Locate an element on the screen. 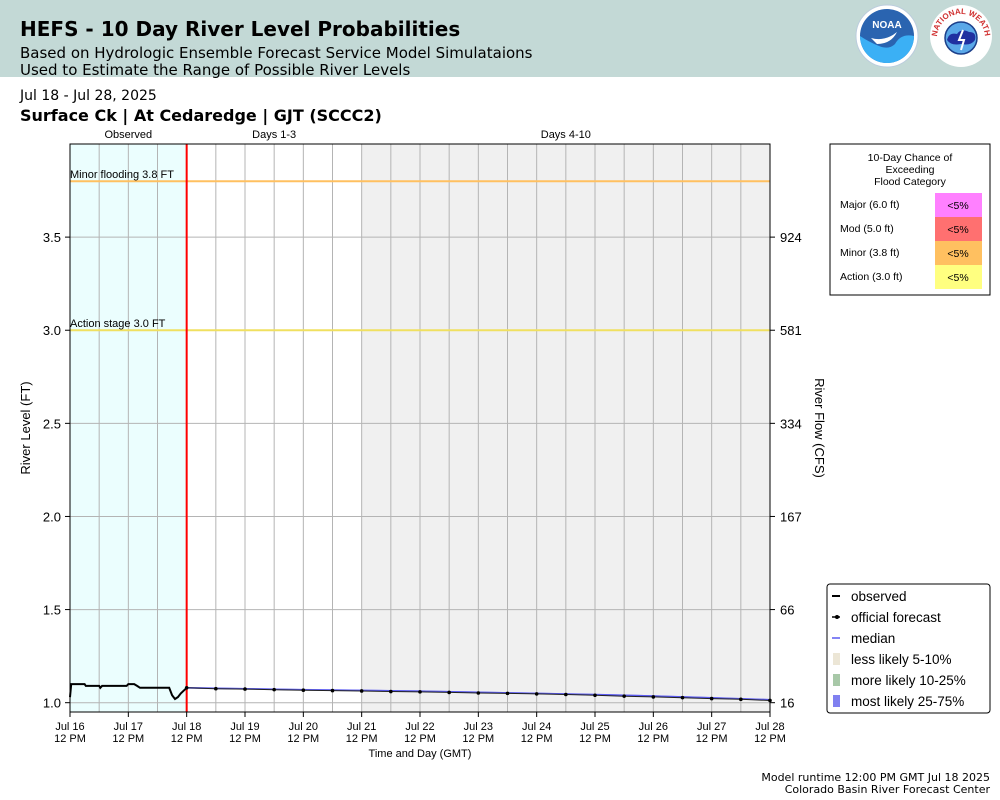  observed-line is located at coordinates (128, 692).